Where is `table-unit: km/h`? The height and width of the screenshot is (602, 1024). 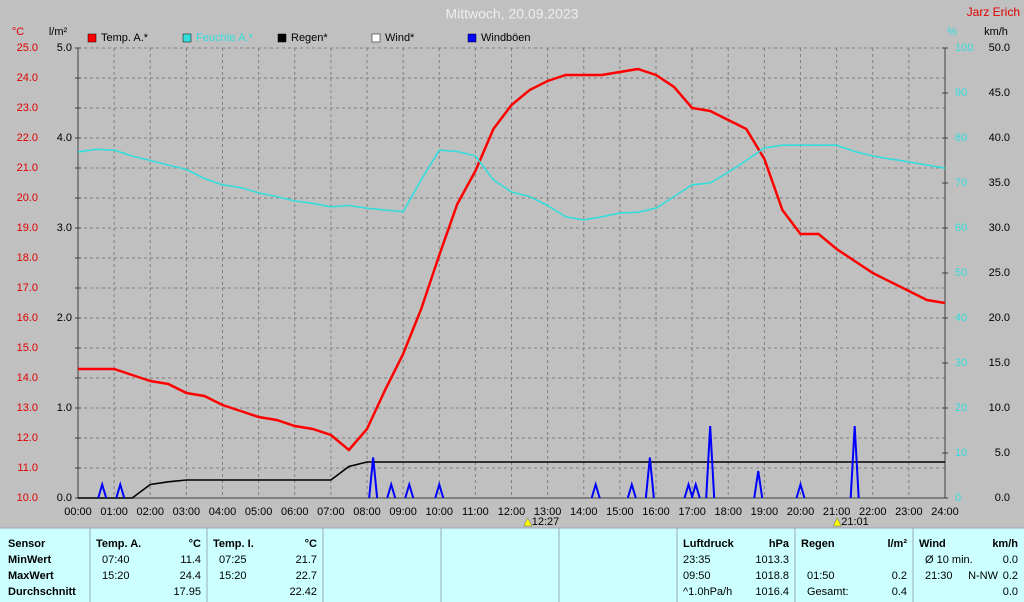 table-unit: km/h is located at coordinates (1005, 544).